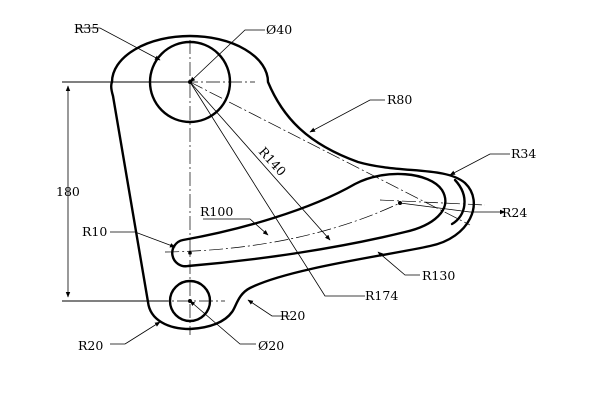  Describe the element at coordinates (479, 164) in the screenshot. I see `leader-r34` at that location.